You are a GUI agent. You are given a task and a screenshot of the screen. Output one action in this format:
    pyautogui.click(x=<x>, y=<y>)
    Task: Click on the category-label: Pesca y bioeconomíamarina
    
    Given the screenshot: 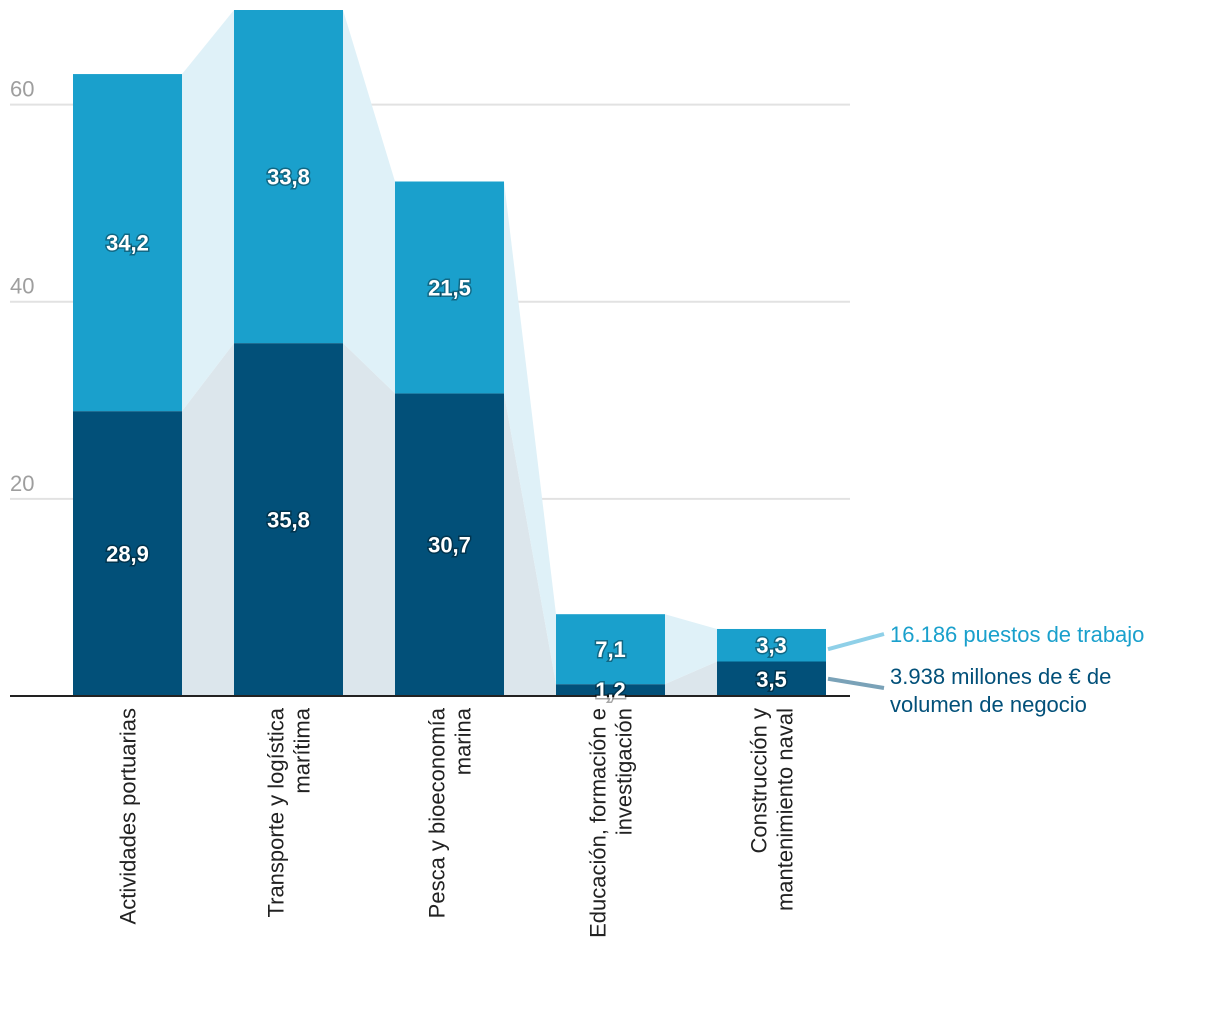 What is the action you would take?
    pyautogui.click(x=450, y=812)
    